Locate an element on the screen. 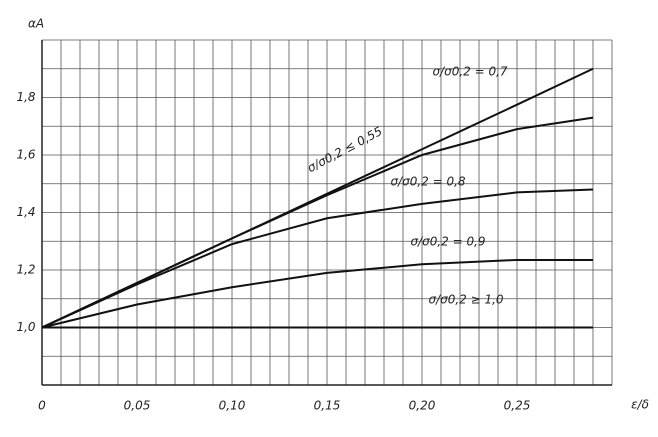 This screenshot has width=658, height=437. y-tick-label: 1,8 is located at coordinates (25, 97).